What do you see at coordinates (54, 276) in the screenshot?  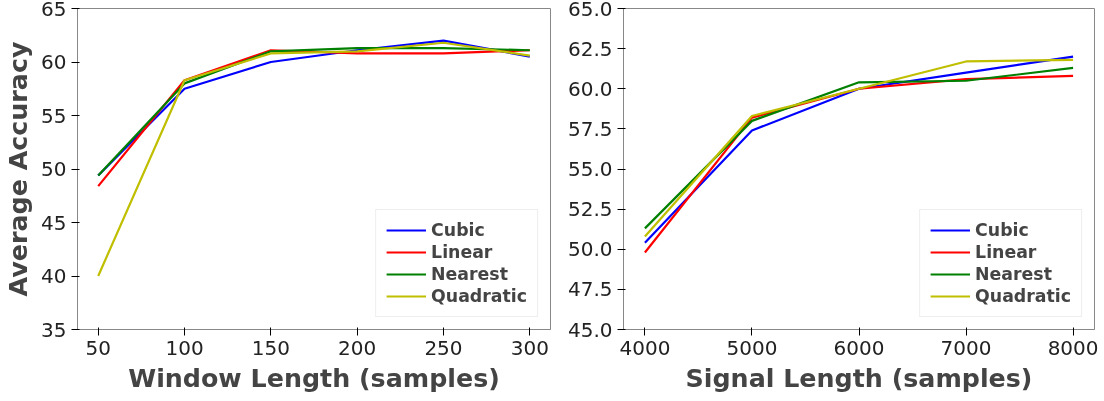 I see `y-tick-label: 40` at bounding box center [54, 276].